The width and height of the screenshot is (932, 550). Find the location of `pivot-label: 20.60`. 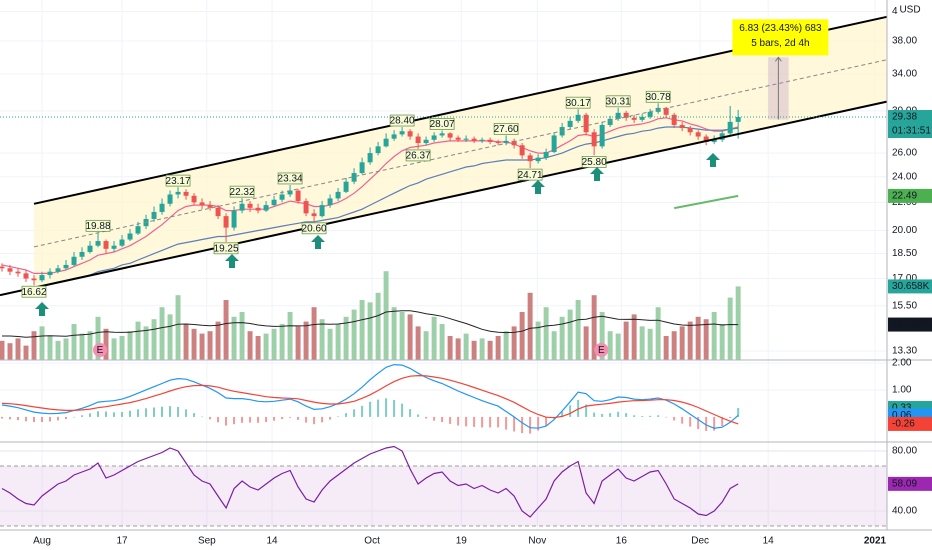

pivot-label: 20.60 is located at coordinates (314, 228).